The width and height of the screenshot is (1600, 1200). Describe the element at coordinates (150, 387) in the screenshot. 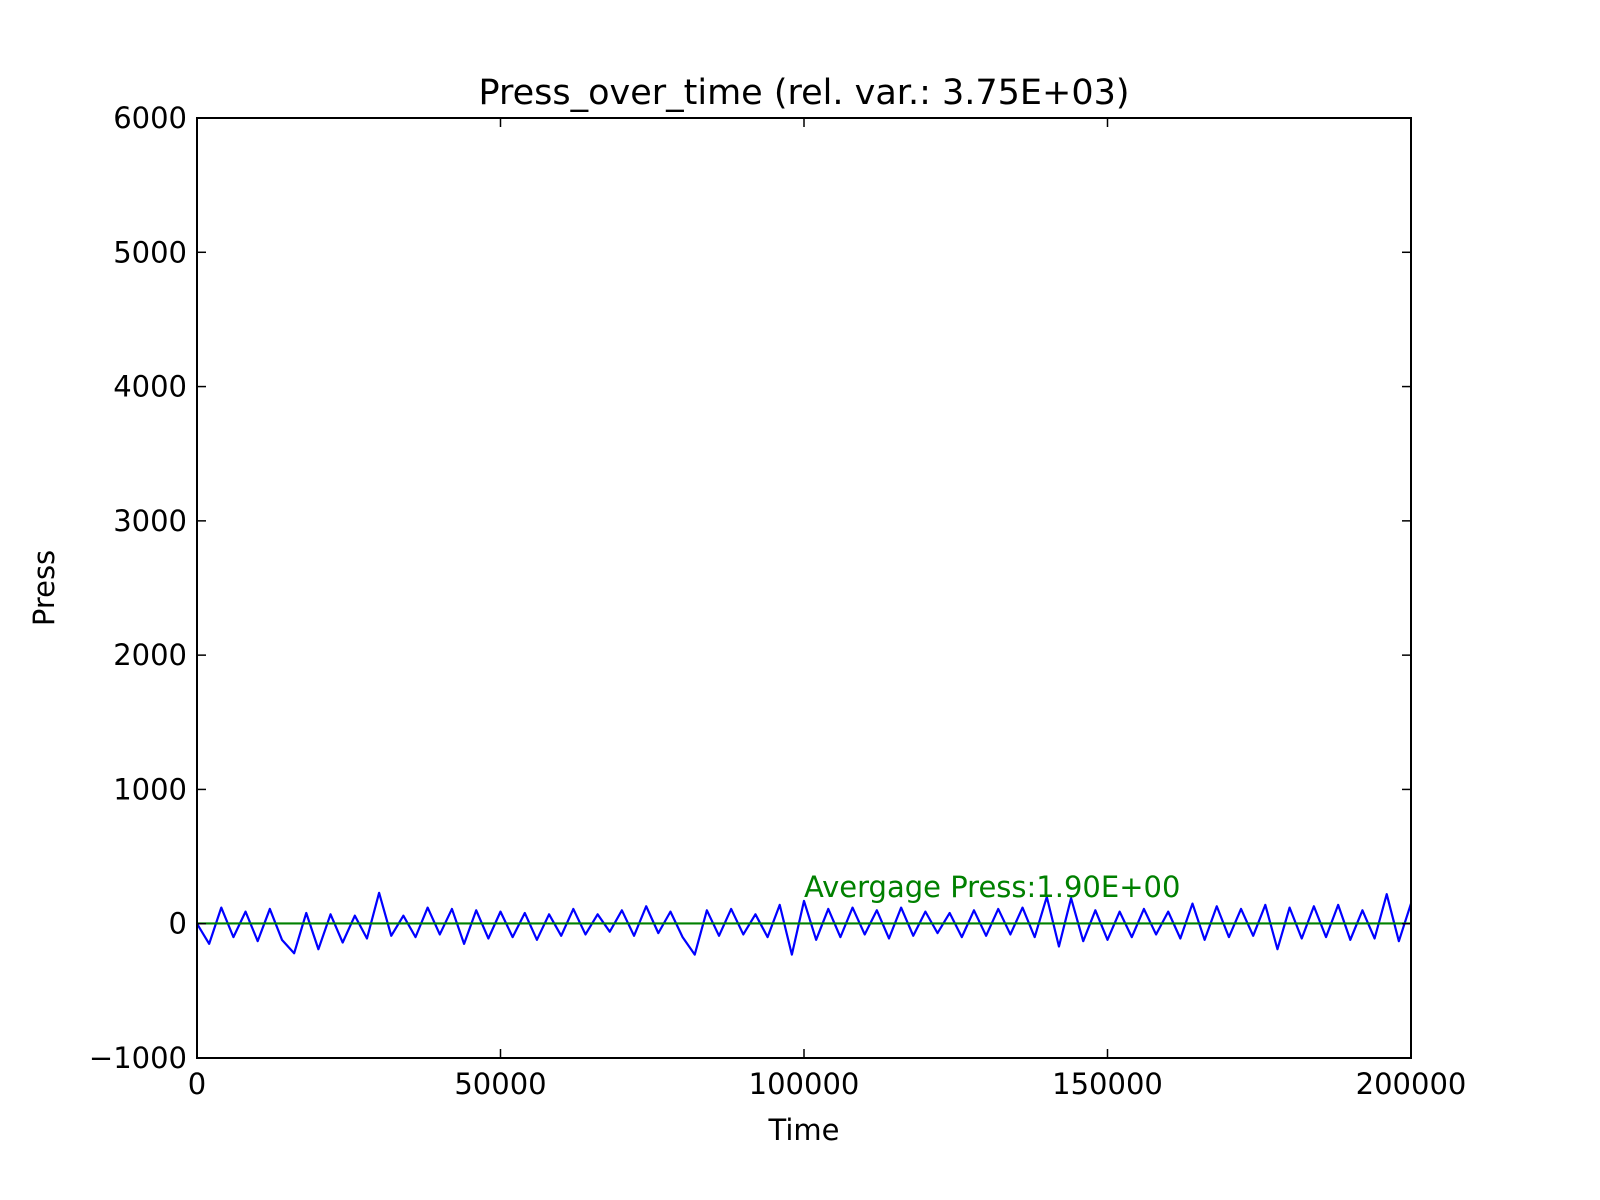

I see `y-tick-label: 4000` at that location.